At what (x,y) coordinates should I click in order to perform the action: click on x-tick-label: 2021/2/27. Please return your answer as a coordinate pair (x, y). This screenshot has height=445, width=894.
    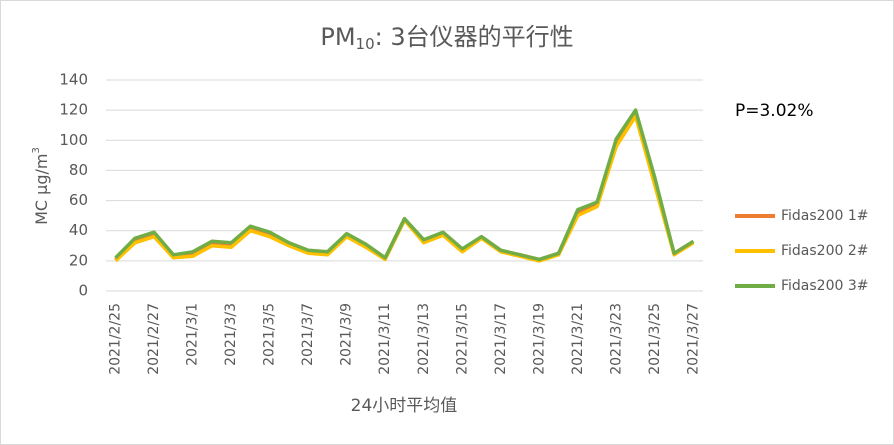
    Looking at the image, I should click on (154, 339).